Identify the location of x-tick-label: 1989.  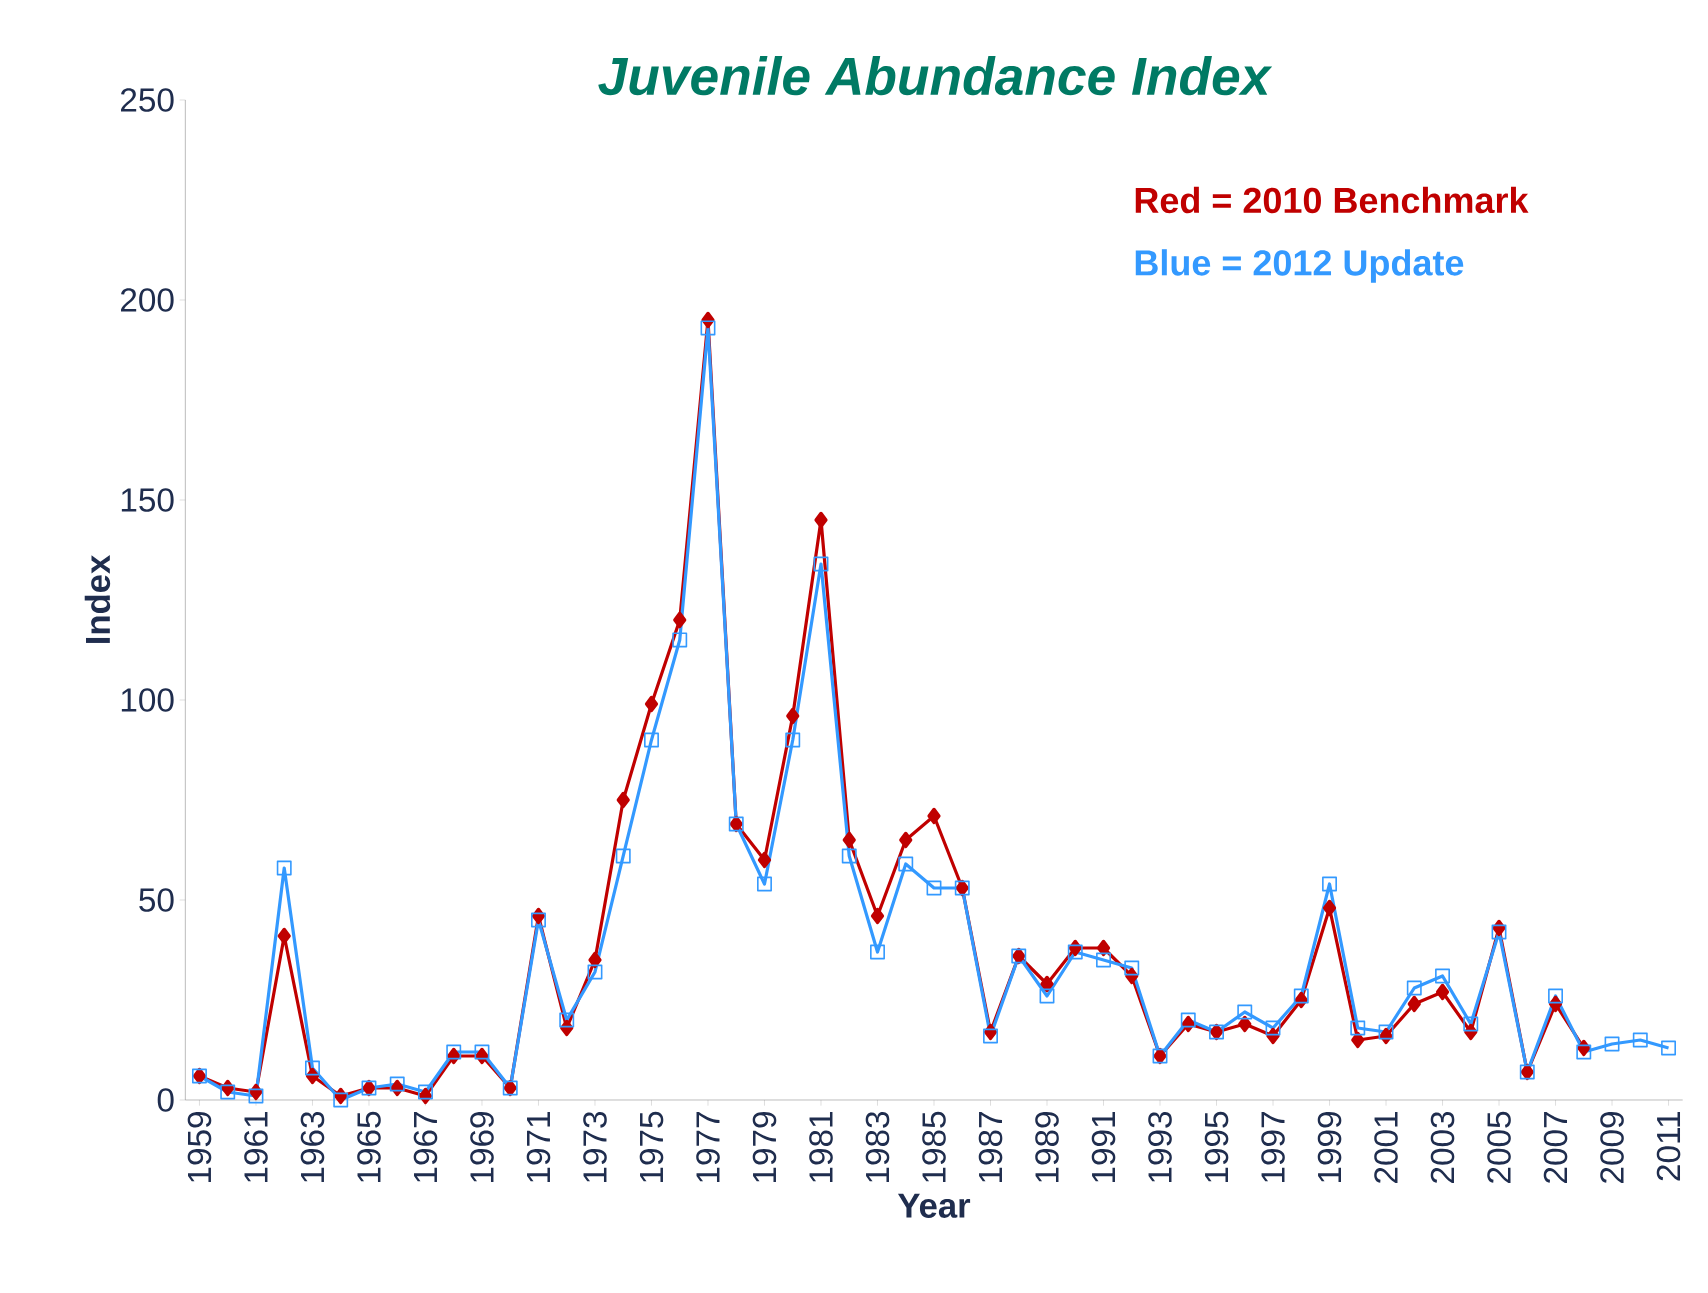
(1047, 1146).